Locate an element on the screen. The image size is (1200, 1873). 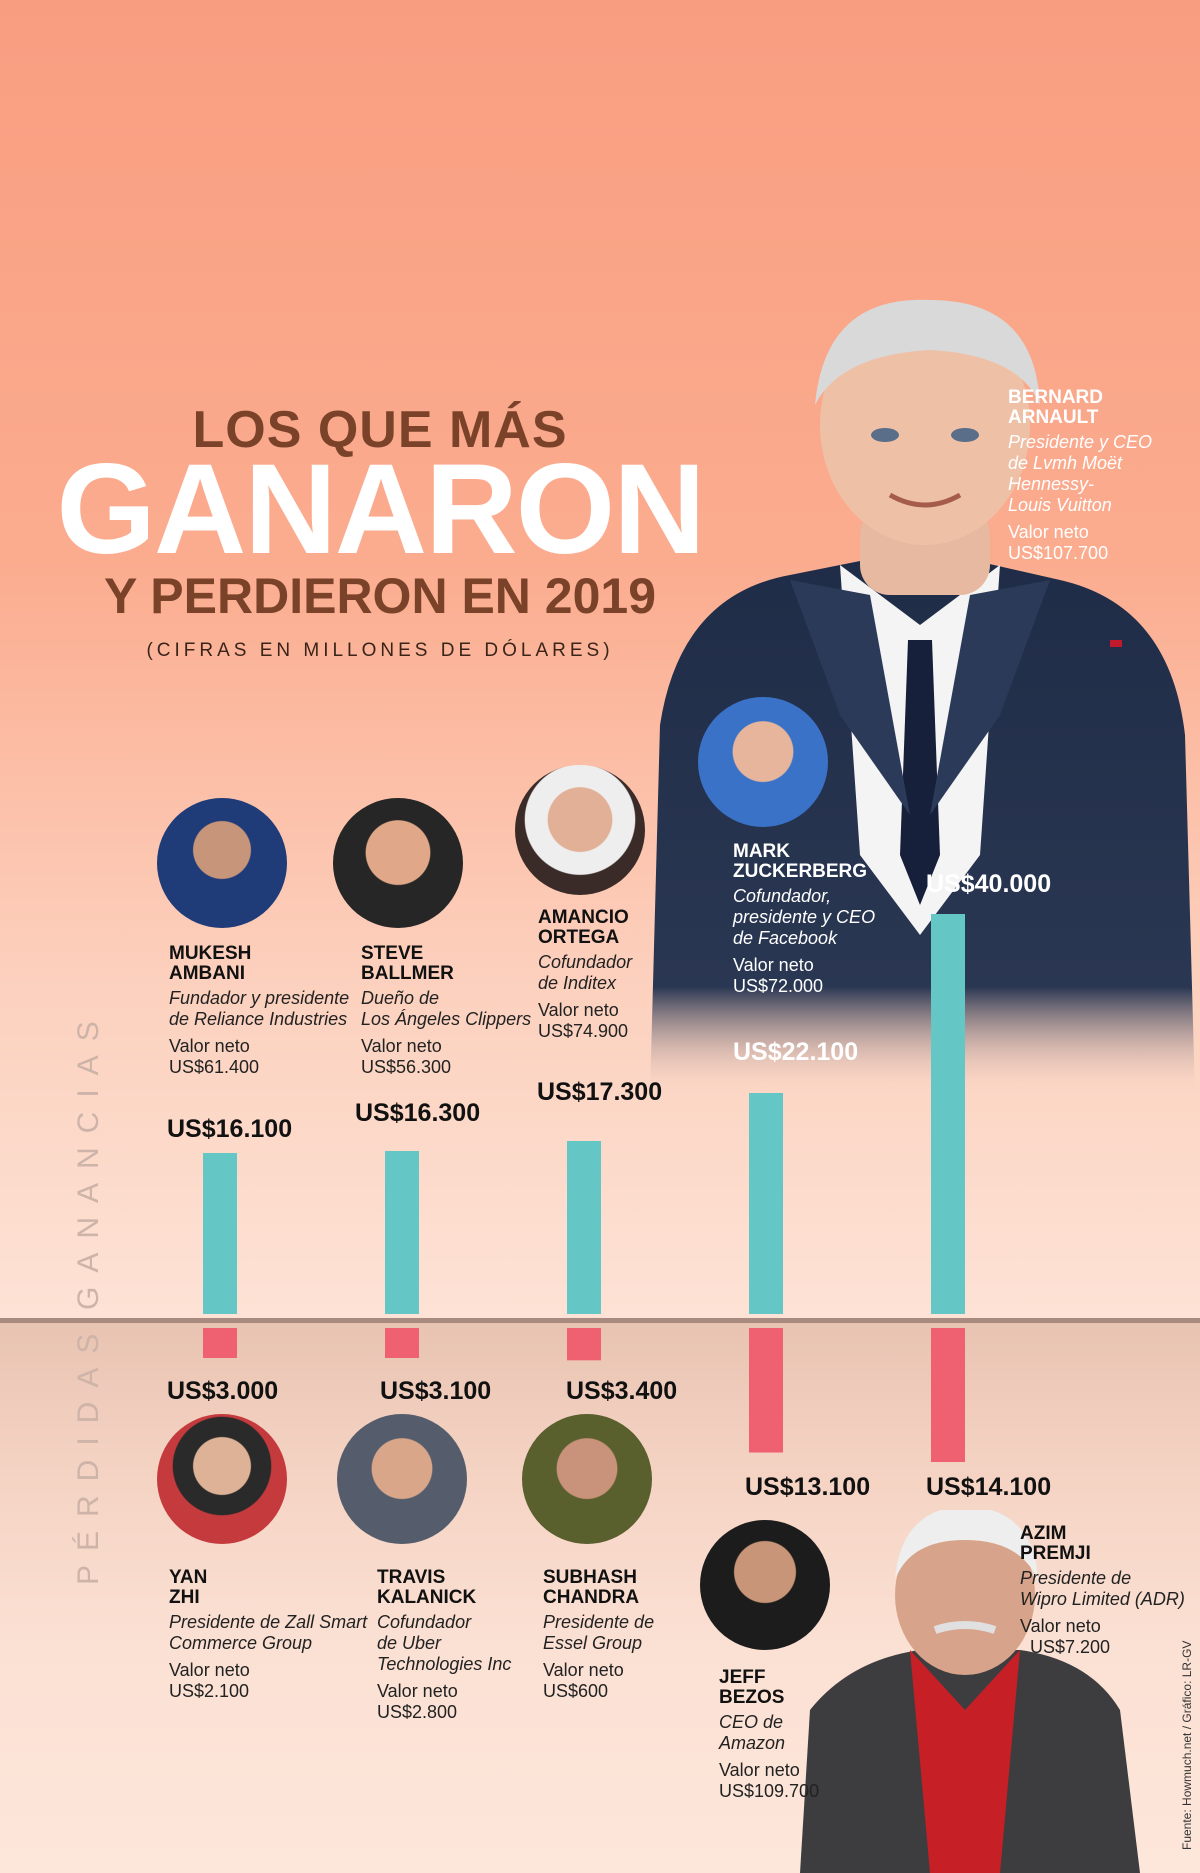
source-credit: Fuente: Howmuch.net / Gráfico: LR-GV is located at coordinates (1187, 1745).